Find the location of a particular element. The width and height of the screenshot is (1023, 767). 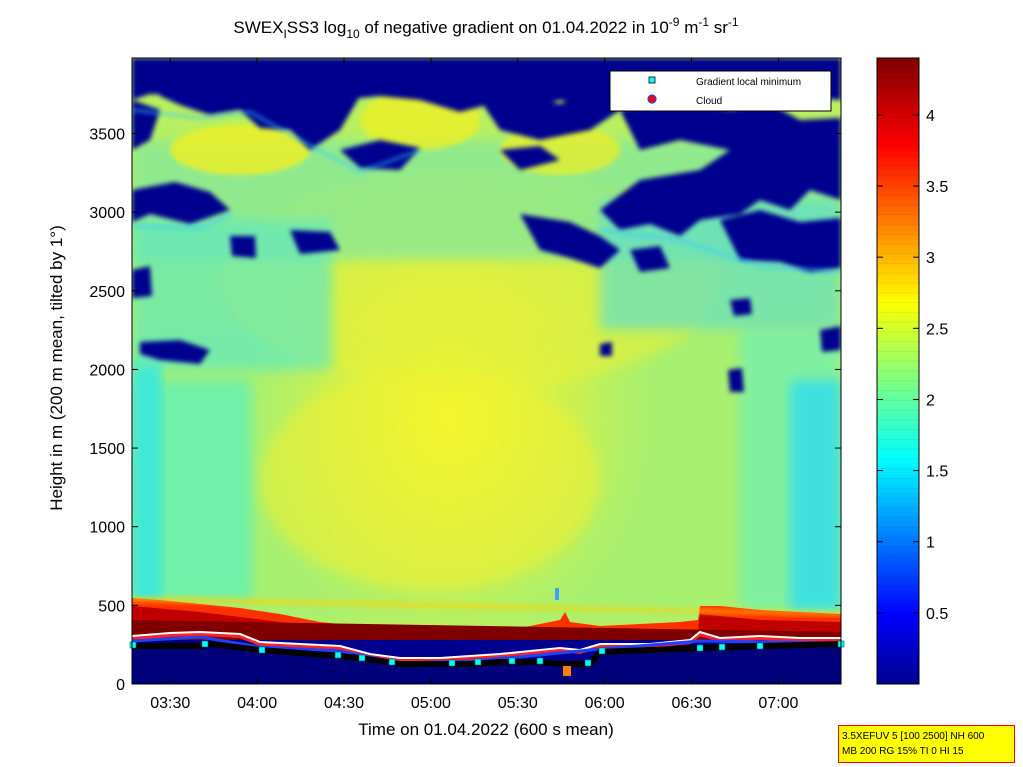

x-tick-label: 06:00 is located at coordinates (605, 703).